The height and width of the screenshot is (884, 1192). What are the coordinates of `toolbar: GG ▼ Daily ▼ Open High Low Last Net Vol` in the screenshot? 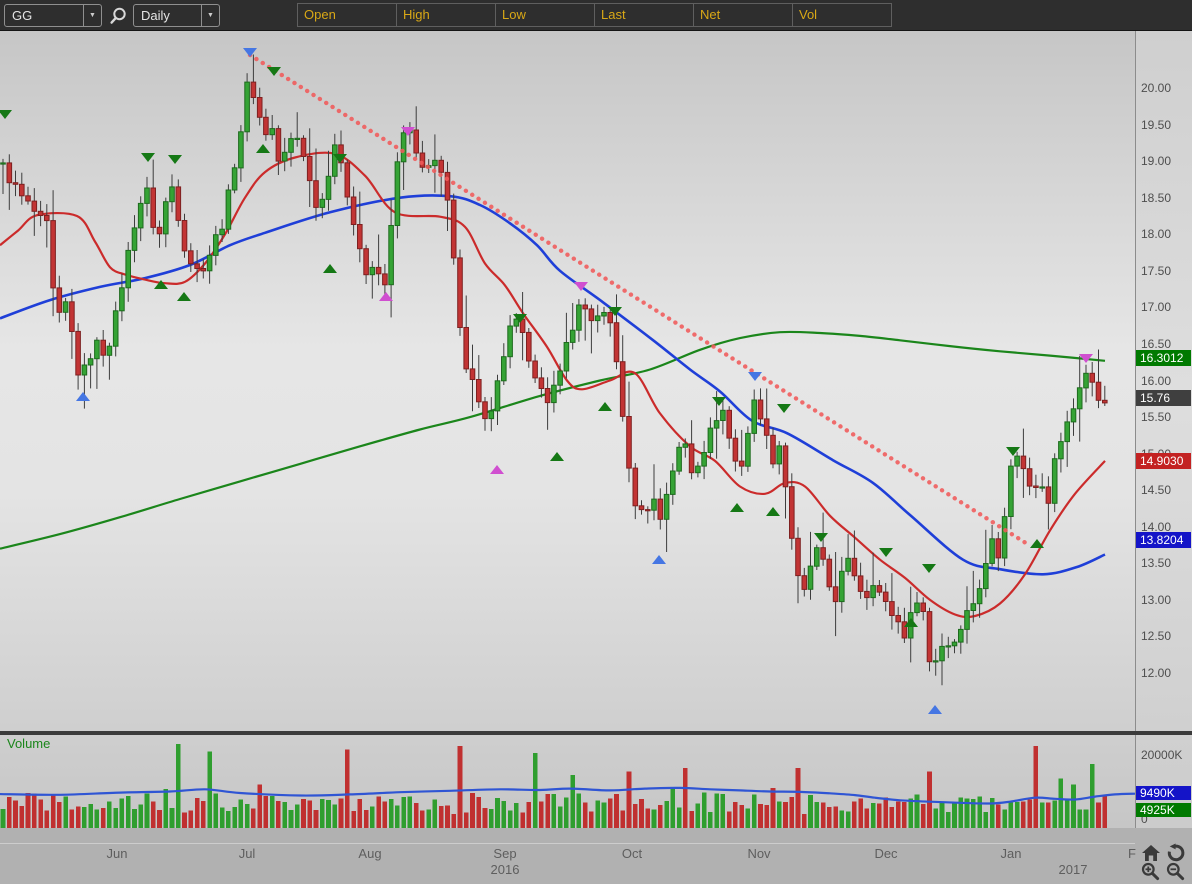 It's located at (596, 15).